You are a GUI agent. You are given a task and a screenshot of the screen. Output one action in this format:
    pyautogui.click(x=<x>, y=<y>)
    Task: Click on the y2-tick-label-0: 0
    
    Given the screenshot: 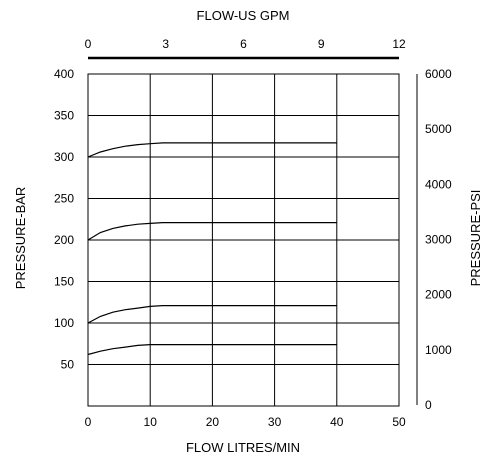 What is the action you would take?
    pyautogui.click(x=428, y=405)
    